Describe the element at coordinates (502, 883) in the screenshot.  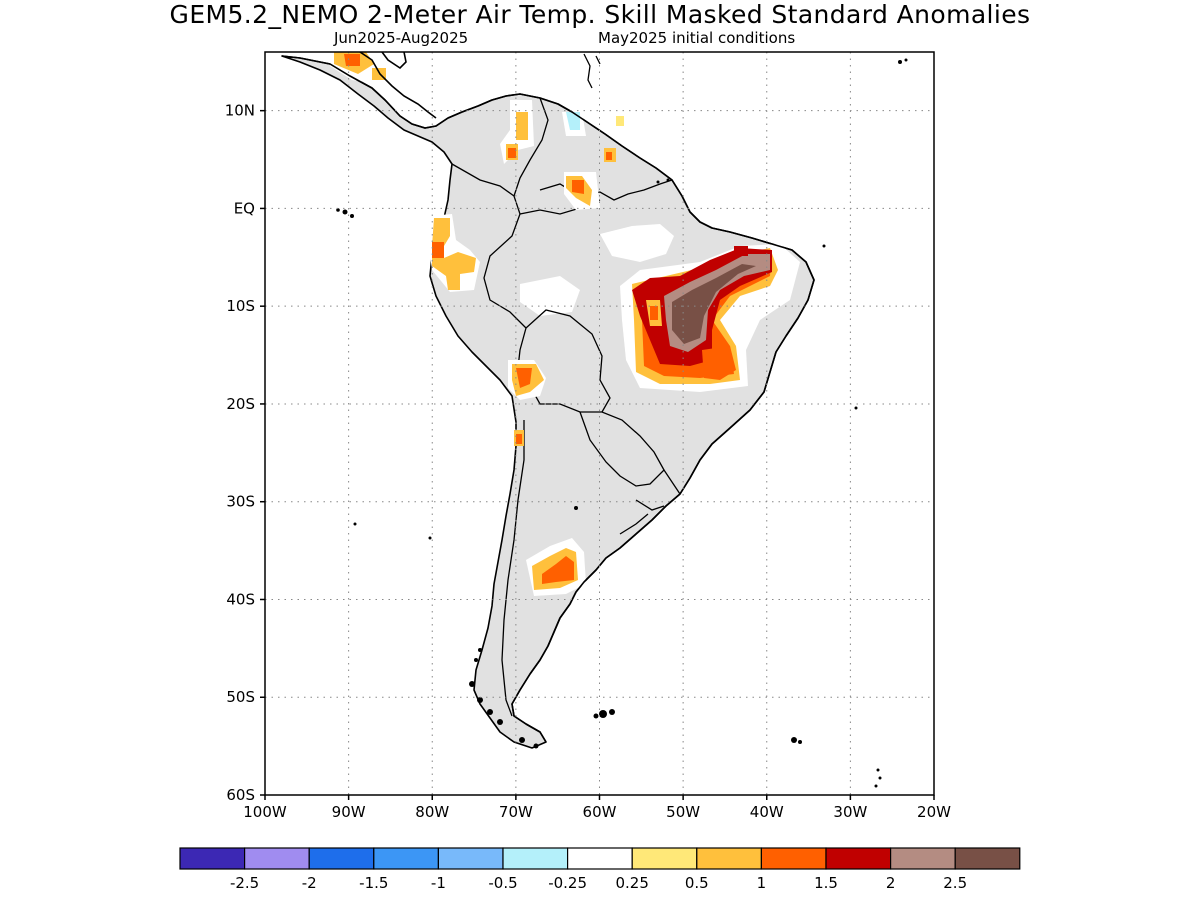
I see `colorbar-label: -0.5` at that location.